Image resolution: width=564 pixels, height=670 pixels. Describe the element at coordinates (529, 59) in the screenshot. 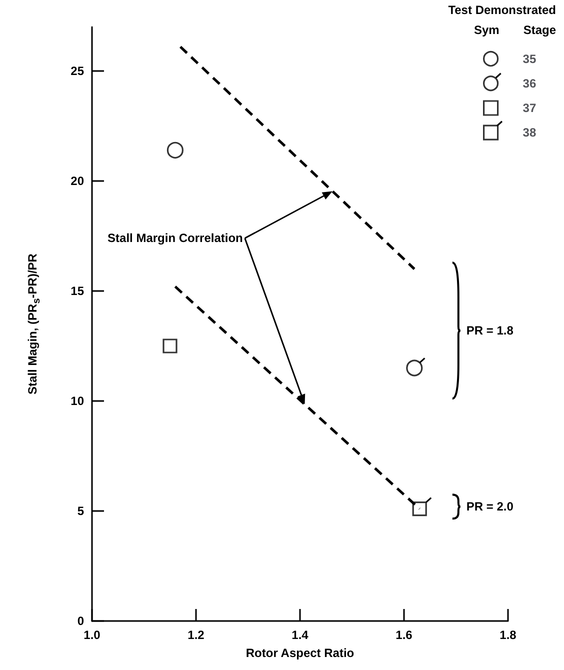

I see `legend-label: 35` at that location.